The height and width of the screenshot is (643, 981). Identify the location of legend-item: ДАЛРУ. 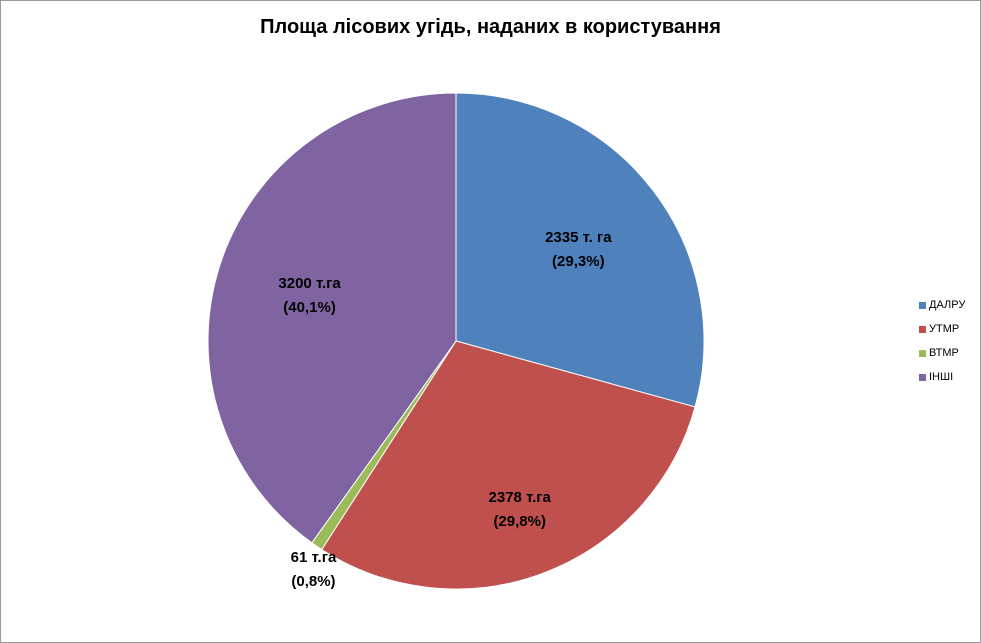
(942, 305).